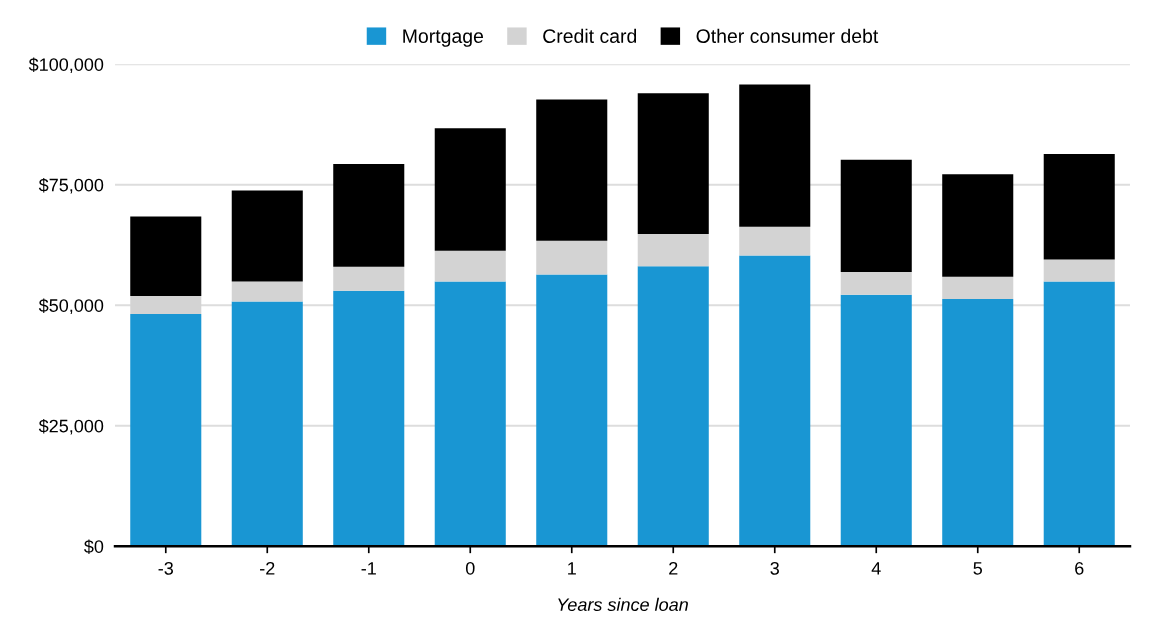 The image size is (1156, 630). What do you see at coordinates (267, 568) in the screenshot?
I see `x-tick-label: -2` at bounding box center [267, 568].